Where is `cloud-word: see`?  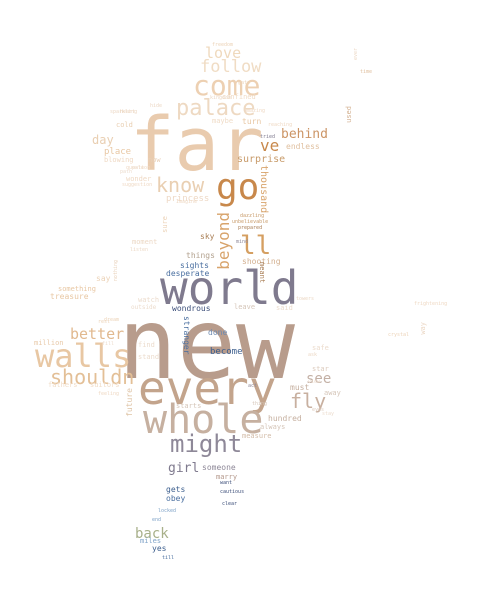
cloud-word: see is located at coordinates (319, 379).